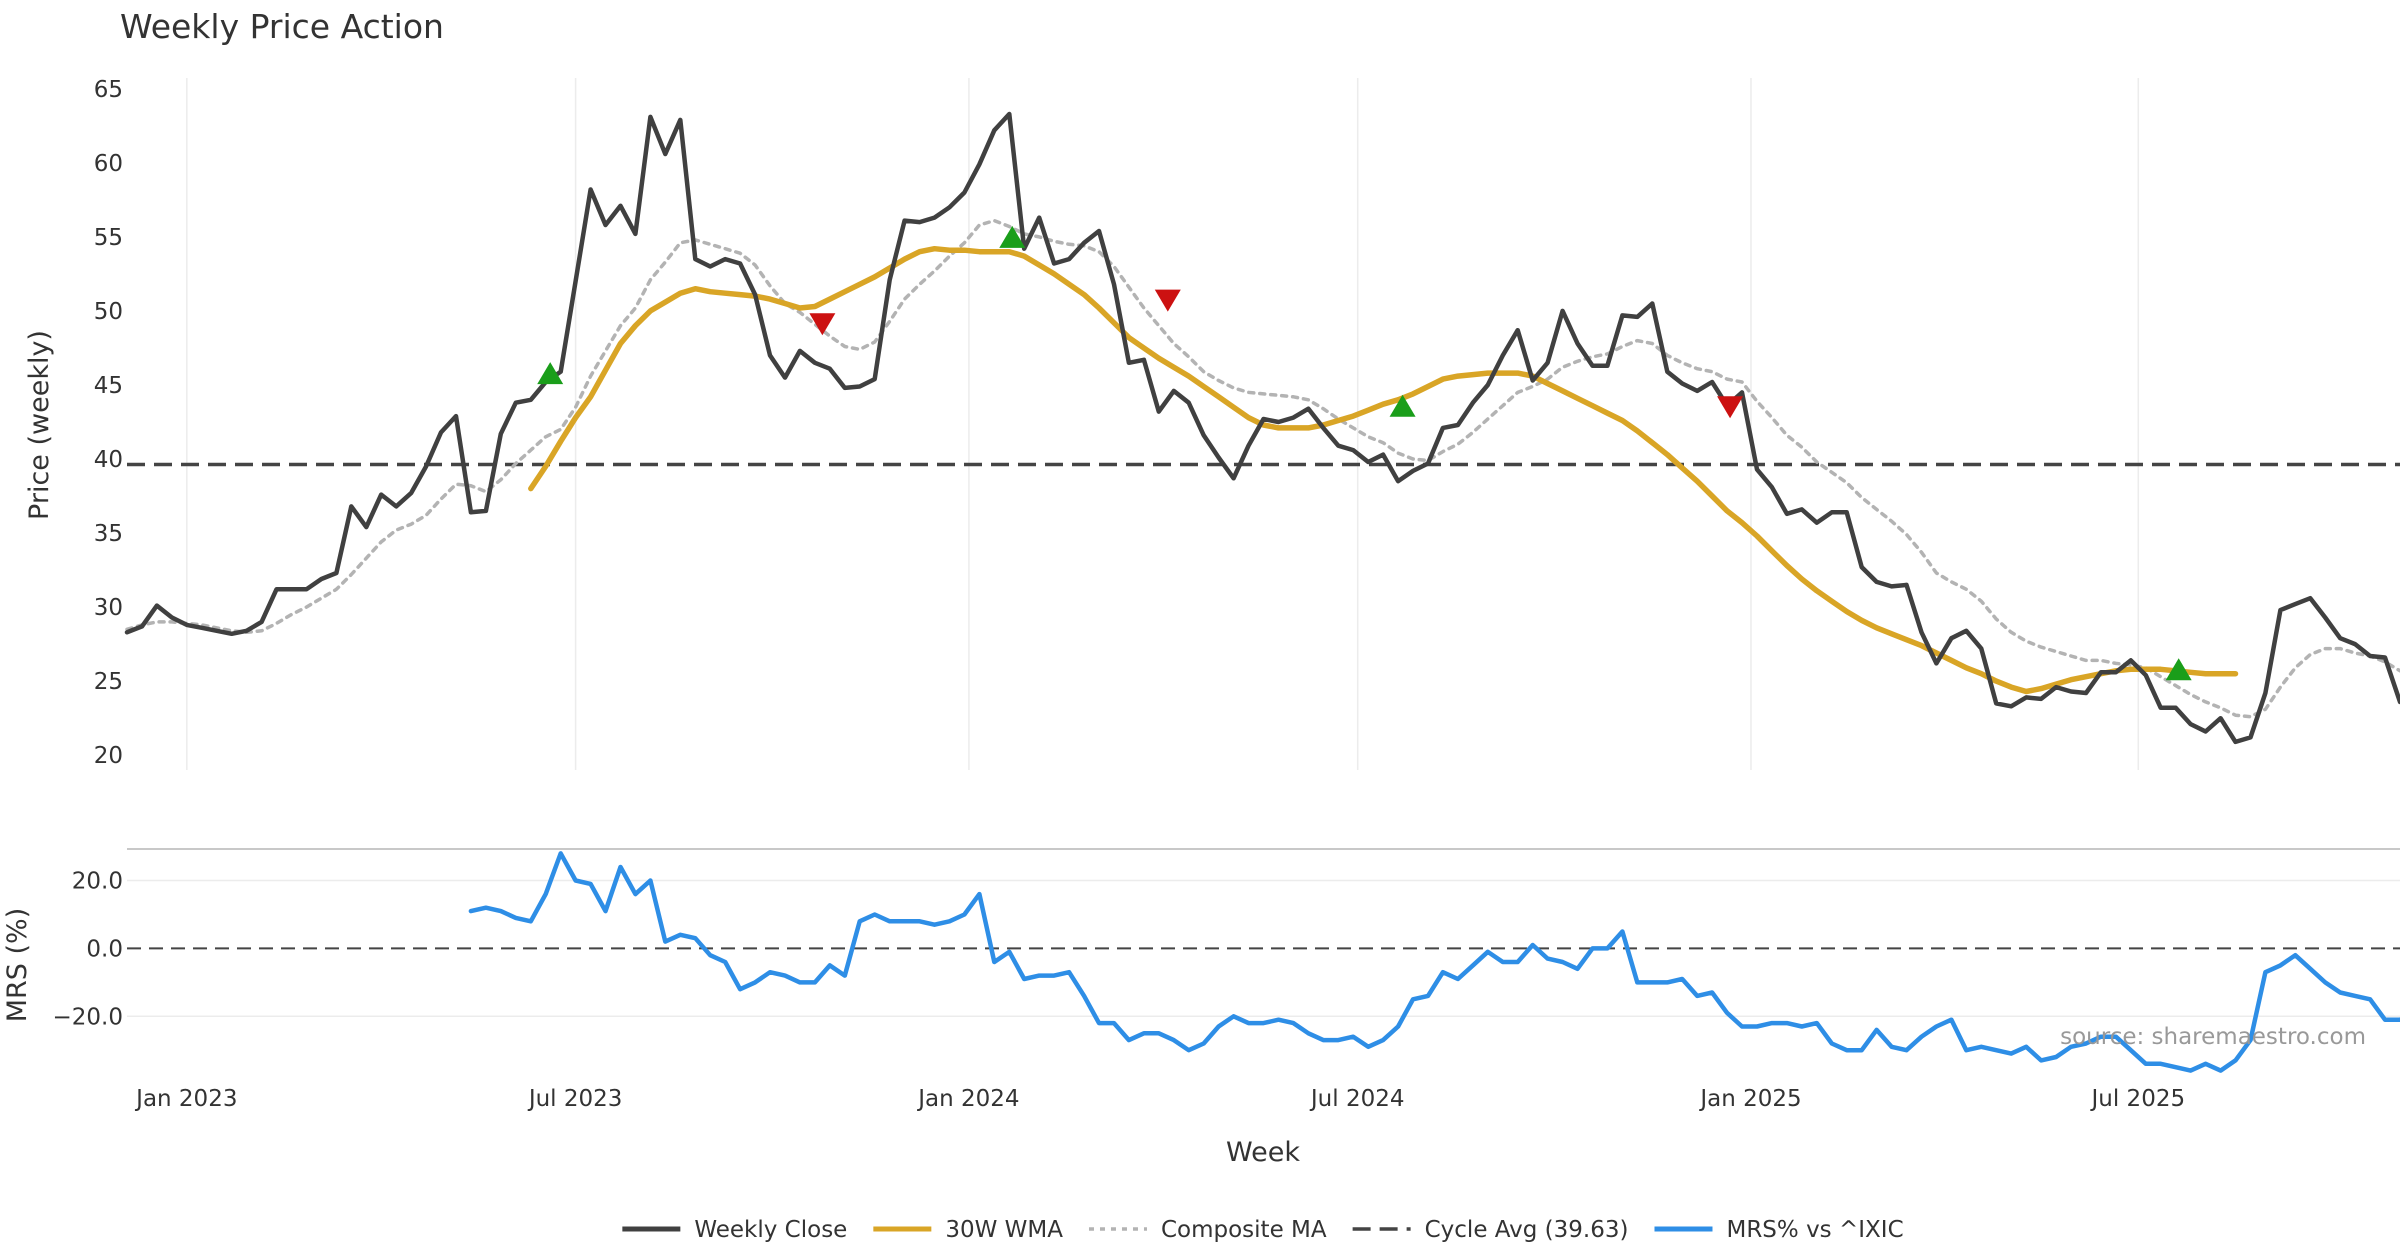 The height and width of the screenshot is (1260, 2400). I want to click on mrs-line, so click(1434, 962).